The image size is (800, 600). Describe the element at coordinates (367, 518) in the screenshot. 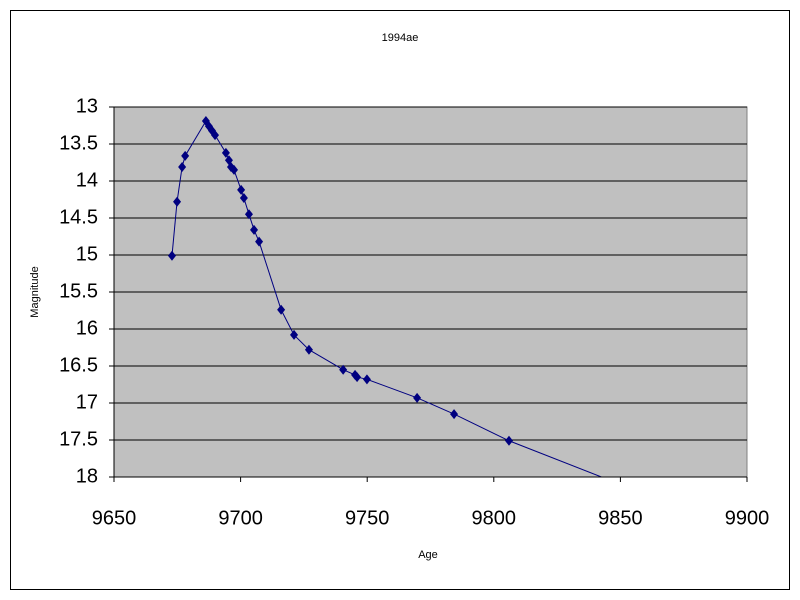

I see `x-tick-label: 9750` at that location.